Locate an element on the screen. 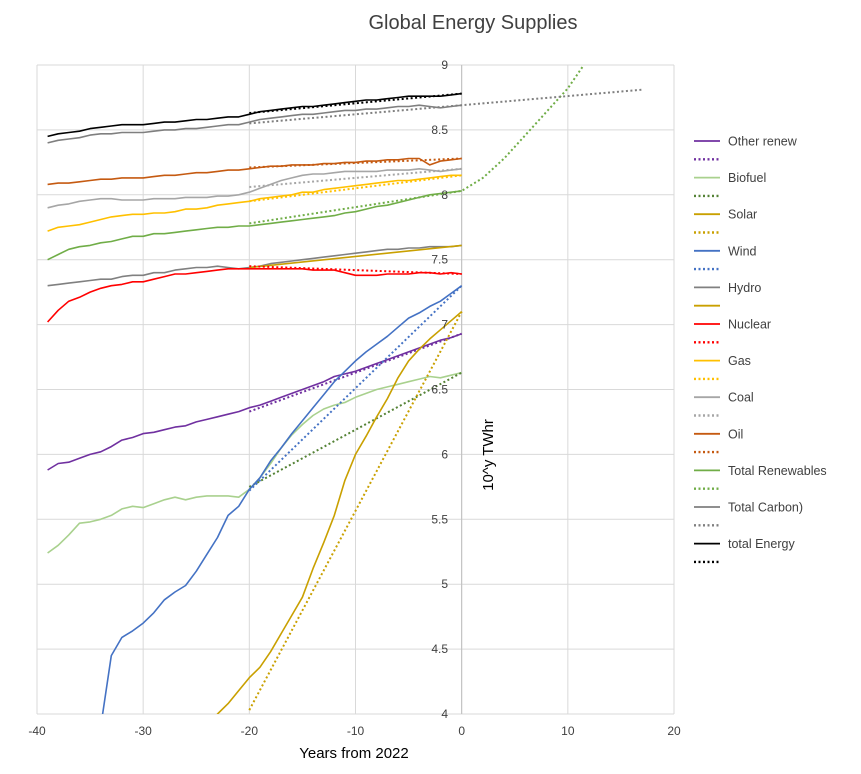 This screenshot has height=774, width=861. legend-label-18: Total Renewables is located at coordinates (777, 471).